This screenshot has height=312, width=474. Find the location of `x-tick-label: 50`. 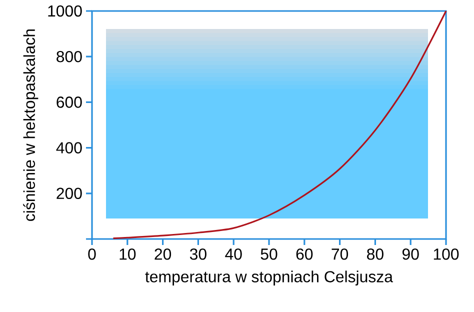

x-tick-label: 50 is located at coordinates (269, 254).